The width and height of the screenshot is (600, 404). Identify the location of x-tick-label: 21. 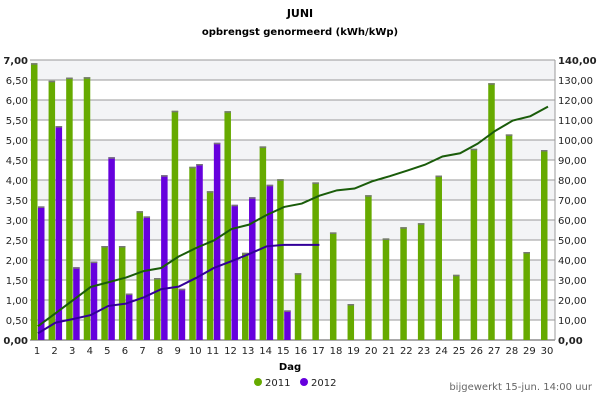
(388, 351).